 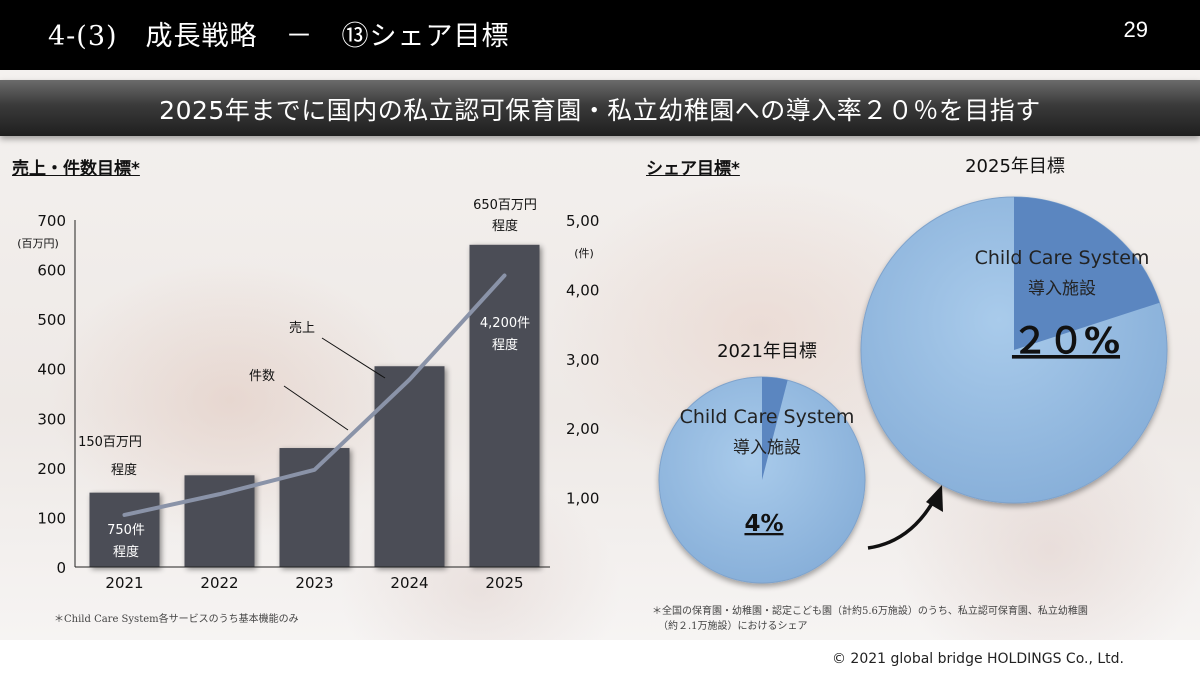 What do you see at coordinates (126, 552) in the screenshot?
I see `anno-count-2021-line2: 程度` at bounding box center [126, 552].